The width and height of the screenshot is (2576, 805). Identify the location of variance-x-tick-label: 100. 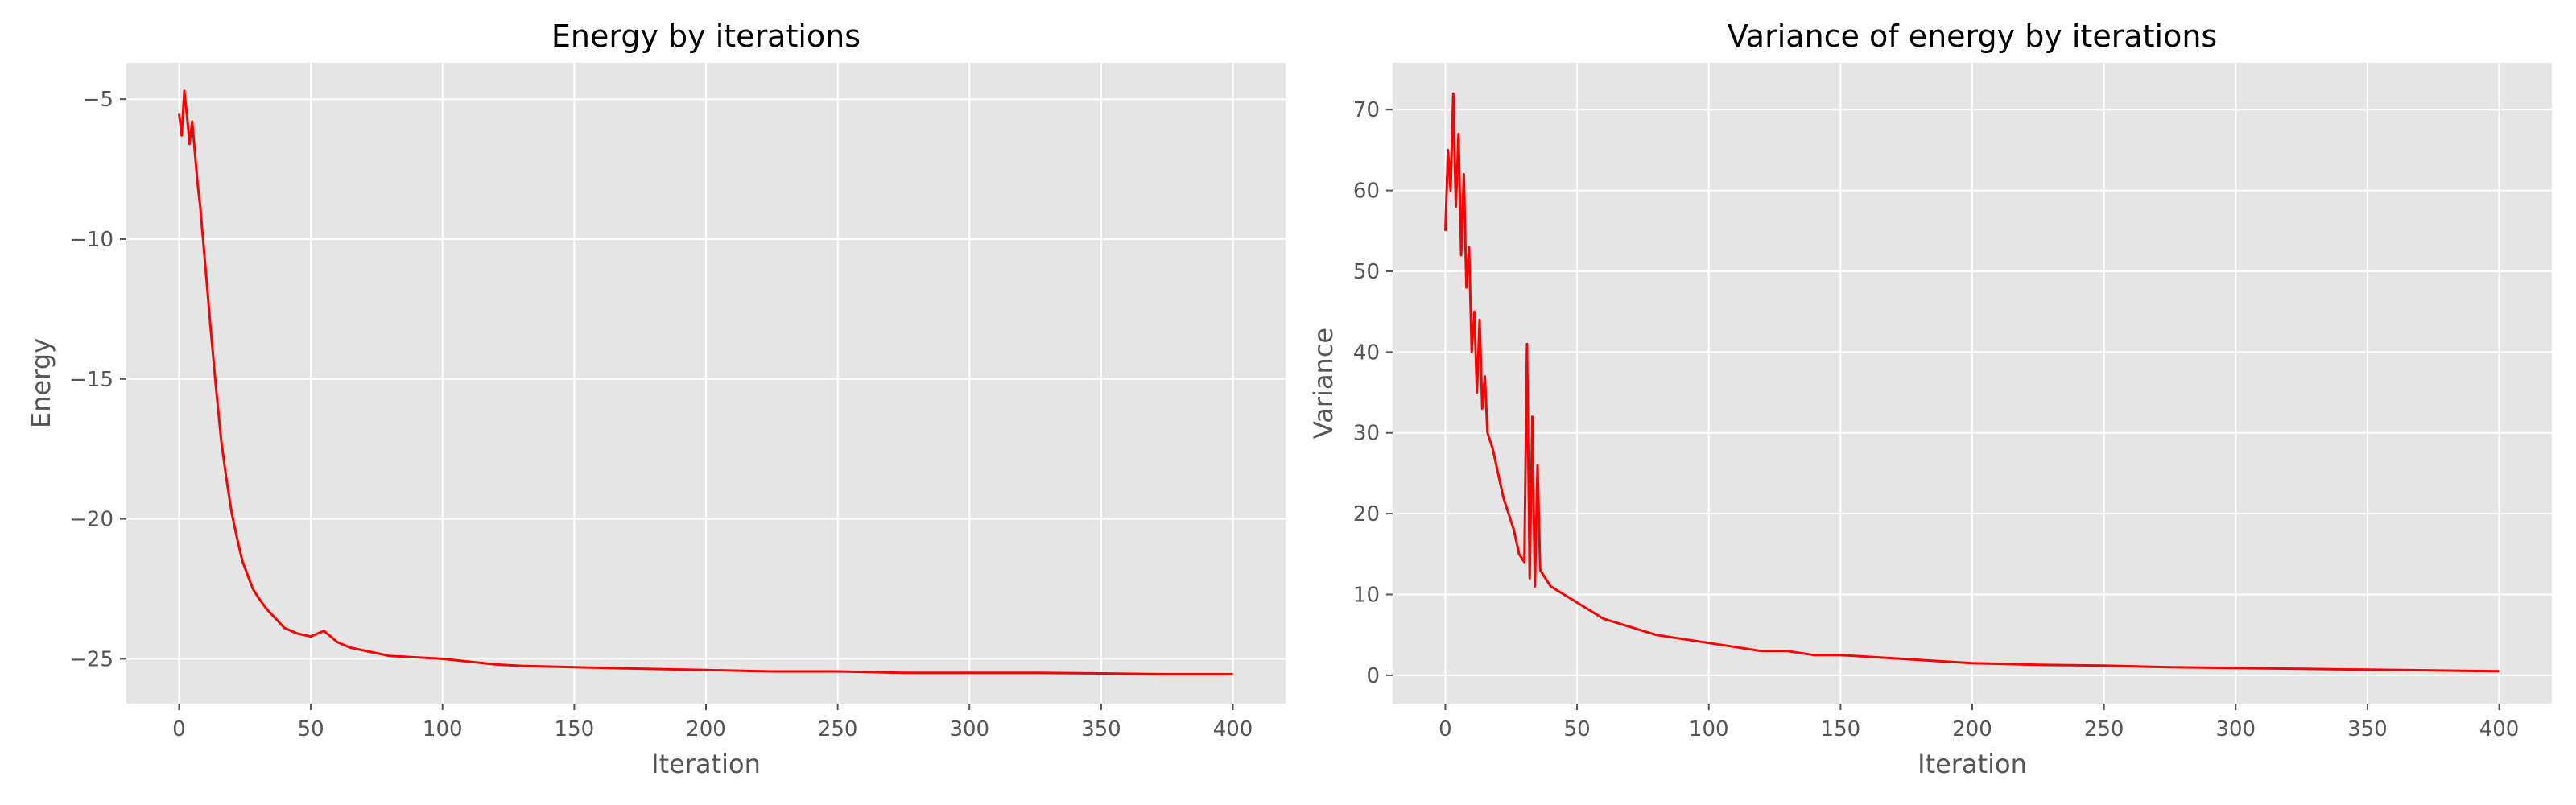
(1709, 729).